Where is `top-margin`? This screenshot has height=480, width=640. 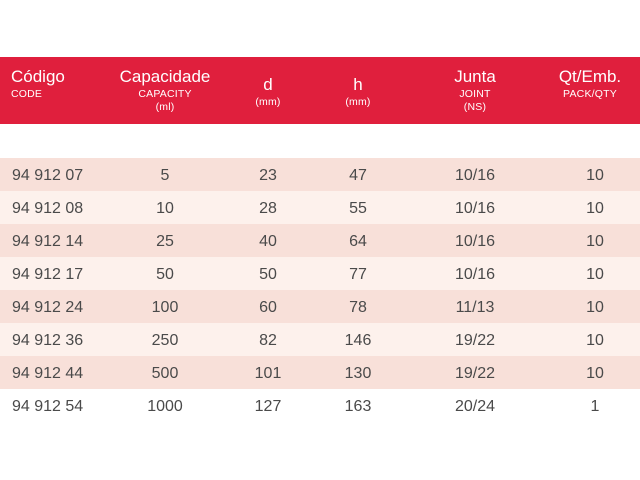
top-margin is located at coordinates (320, 28).